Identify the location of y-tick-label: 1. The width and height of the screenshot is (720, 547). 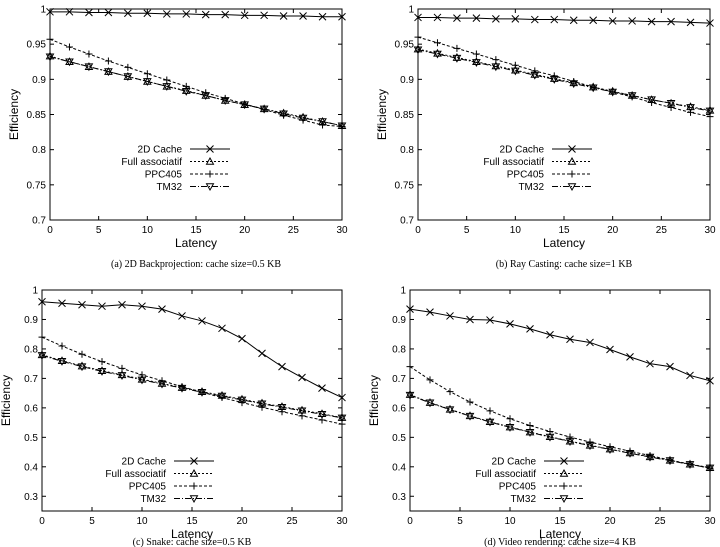
(411, 10).